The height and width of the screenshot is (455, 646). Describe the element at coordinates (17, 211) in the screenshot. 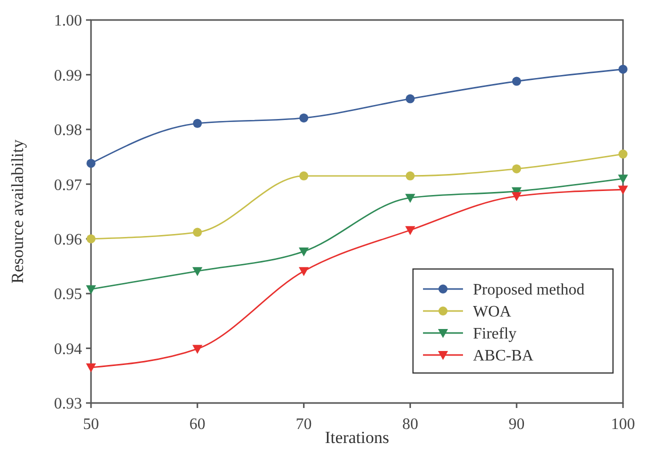

I see `y-axis-title: Resource availability` at that location.